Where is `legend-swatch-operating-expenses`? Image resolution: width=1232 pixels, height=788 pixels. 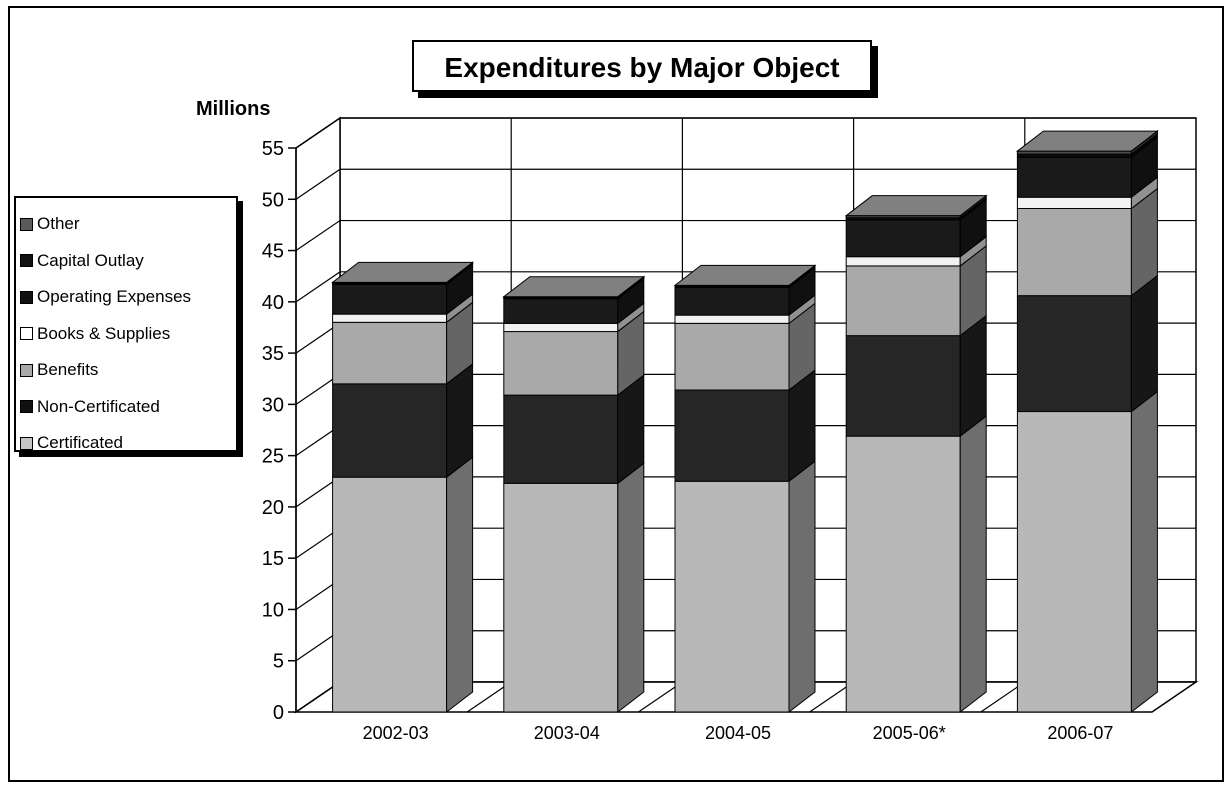
legend-swatch-operating-expenses is located at coordinates (26, 297).